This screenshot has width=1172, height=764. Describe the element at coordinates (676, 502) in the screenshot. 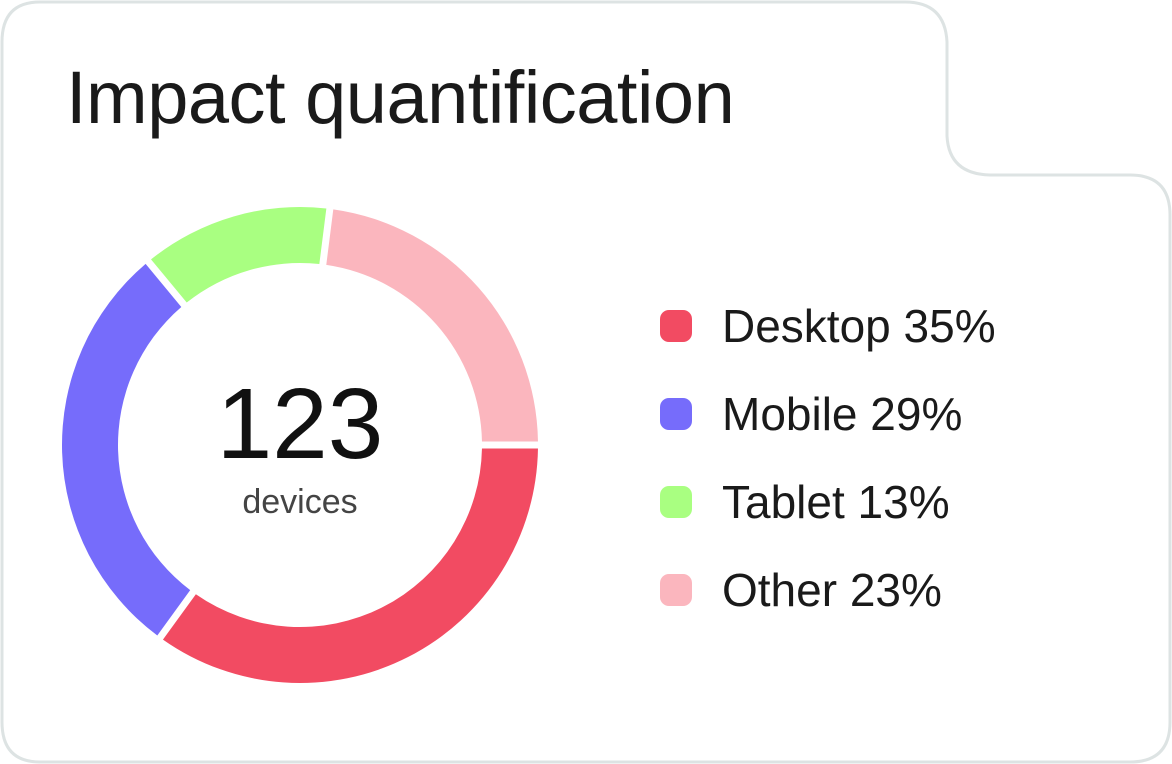

I see `legend-swatch-tablet` at that location.